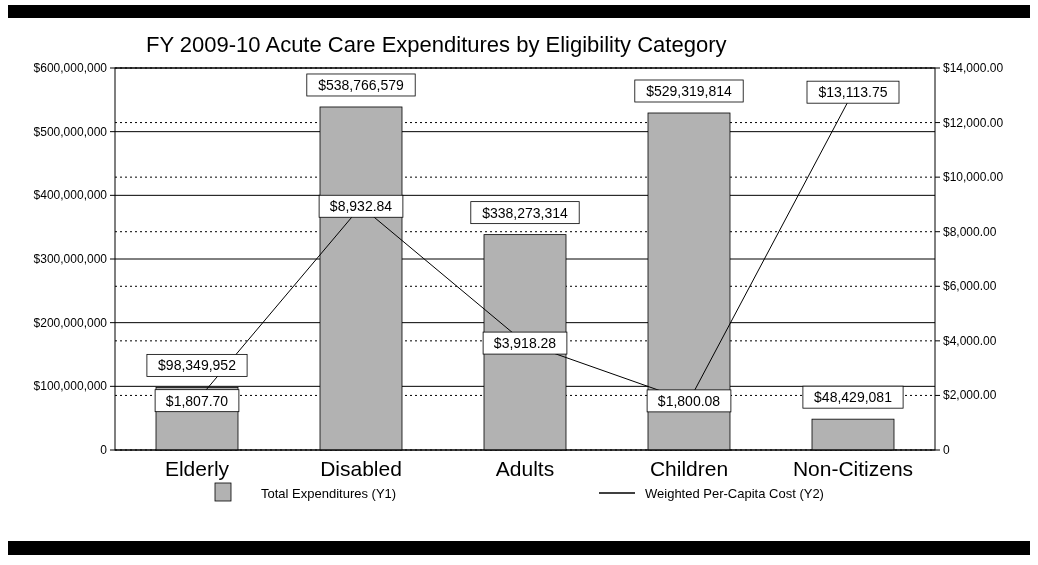 This screenshot has height=565, width=1038. I want to click on y2-tick-label: 0, so click(946, 450).